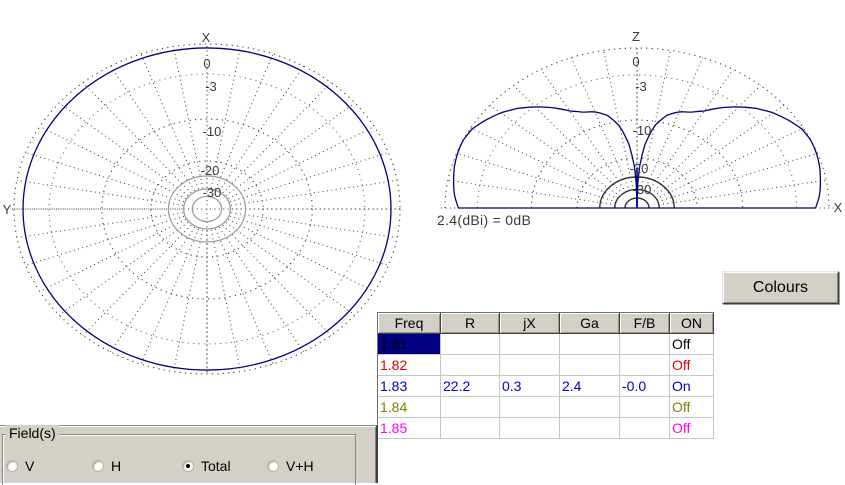 This screenshot has height=485, width=845. What do you see at coordinates (641, 86) in the screenshot?
I see `elevation-ring-label-3dB: -3` at bounding box center [641, 86].